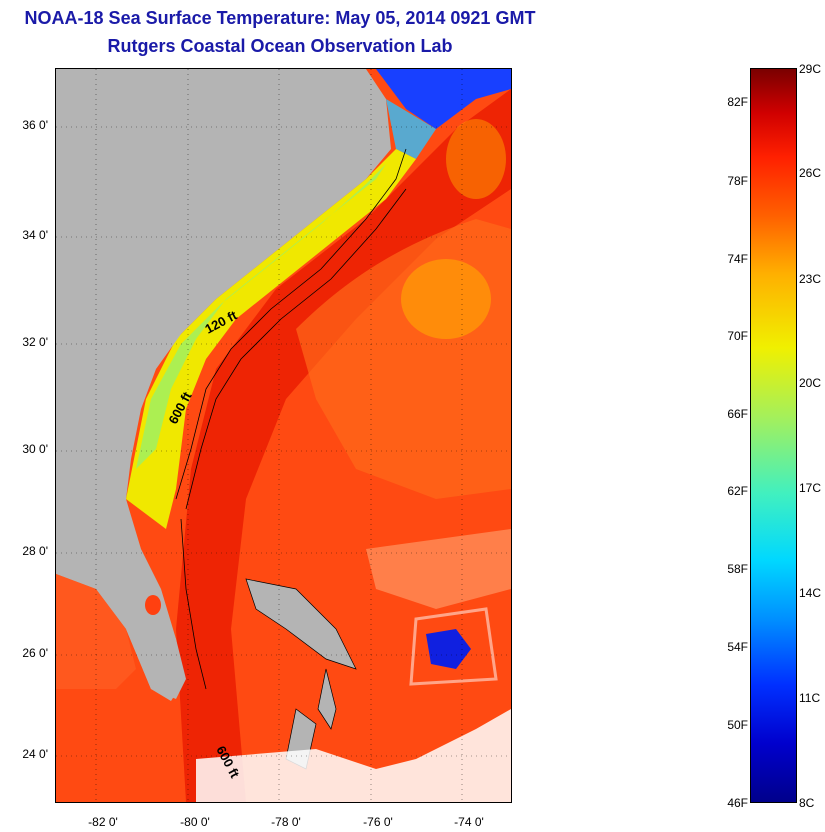 The height and width of the screenshot is (832, 825). I want to click on colorbar-f-66: 66F, so click(737, 414).